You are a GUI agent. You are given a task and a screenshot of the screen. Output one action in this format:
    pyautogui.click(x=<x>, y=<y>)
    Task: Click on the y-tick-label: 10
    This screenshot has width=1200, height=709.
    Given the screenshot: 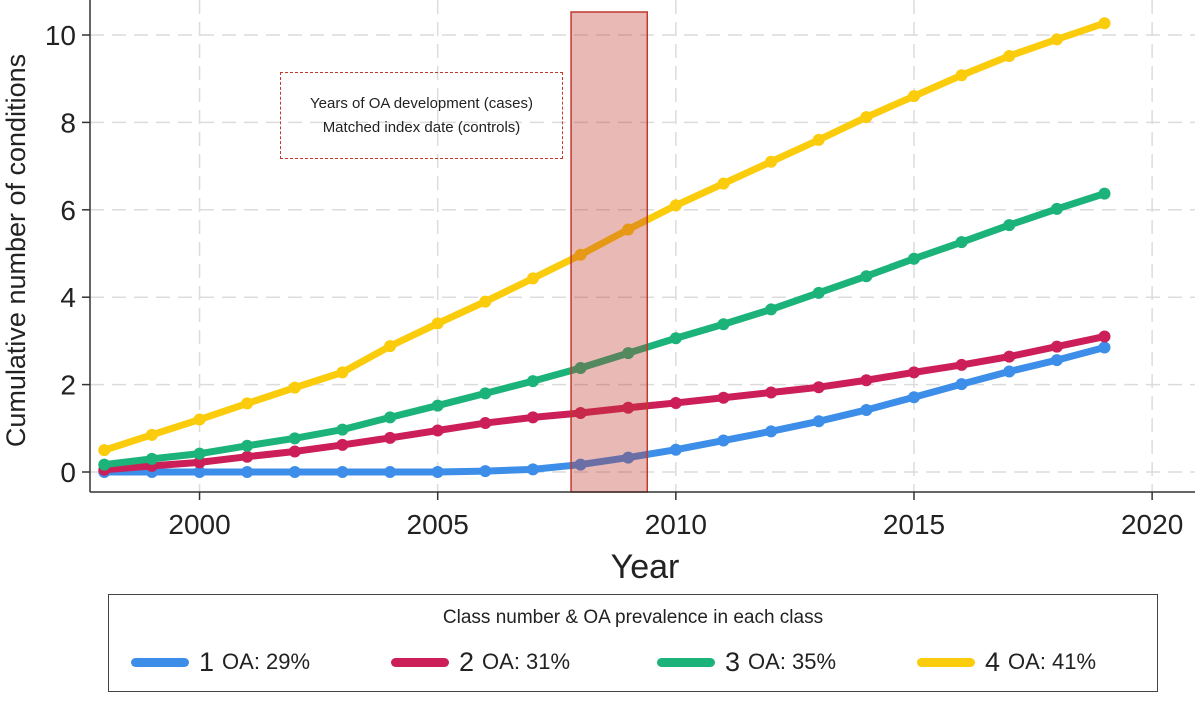 What is the action you would take?
    pyautogui.click(x=60, y=35)
    